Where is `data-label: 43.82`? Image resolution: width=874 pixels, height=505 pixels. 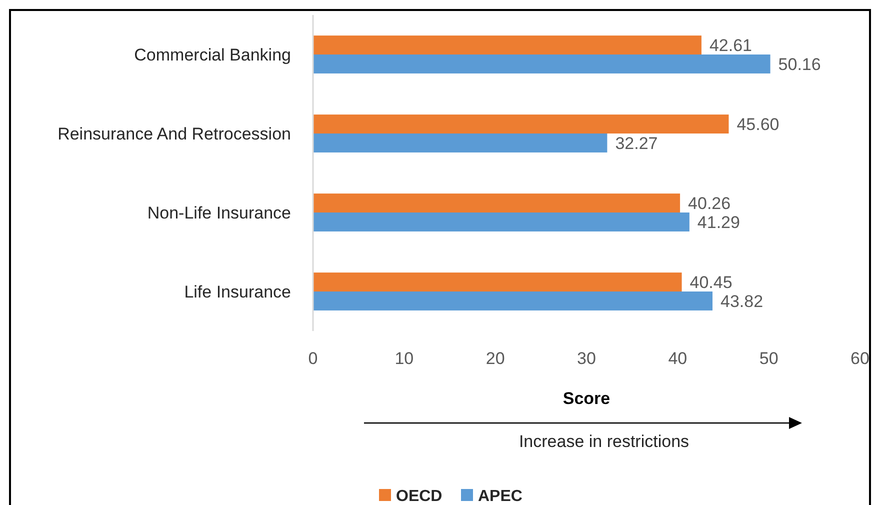 data-label: 43.82 is located at coordinates (742, 301).